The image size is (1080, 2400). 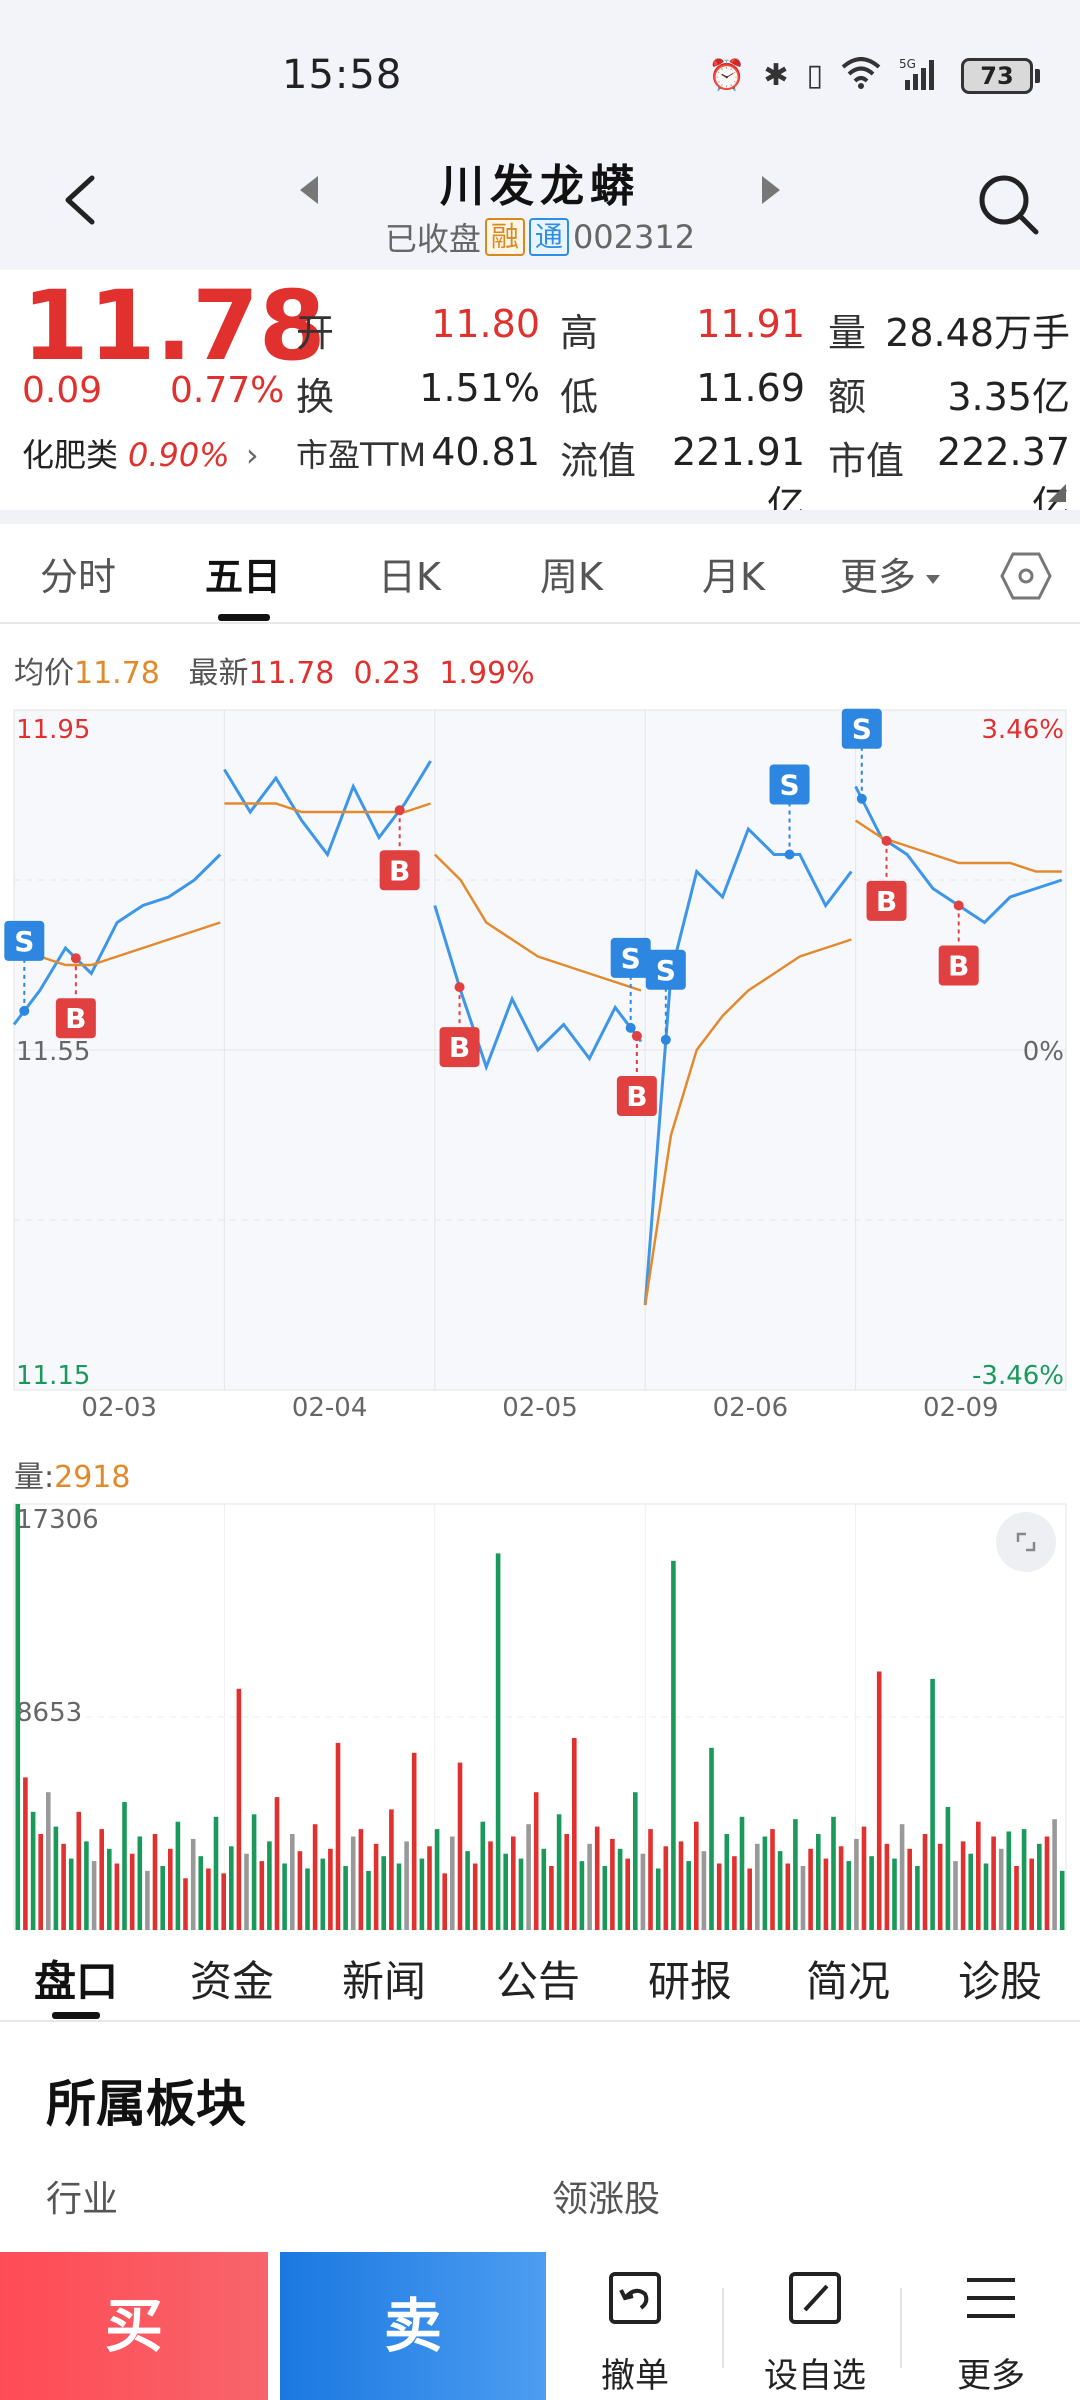 What do you see at coordinates (232, 1981) in the screenshot?
I see `tab-funds: 资金` at bounding box center [232, 1981].